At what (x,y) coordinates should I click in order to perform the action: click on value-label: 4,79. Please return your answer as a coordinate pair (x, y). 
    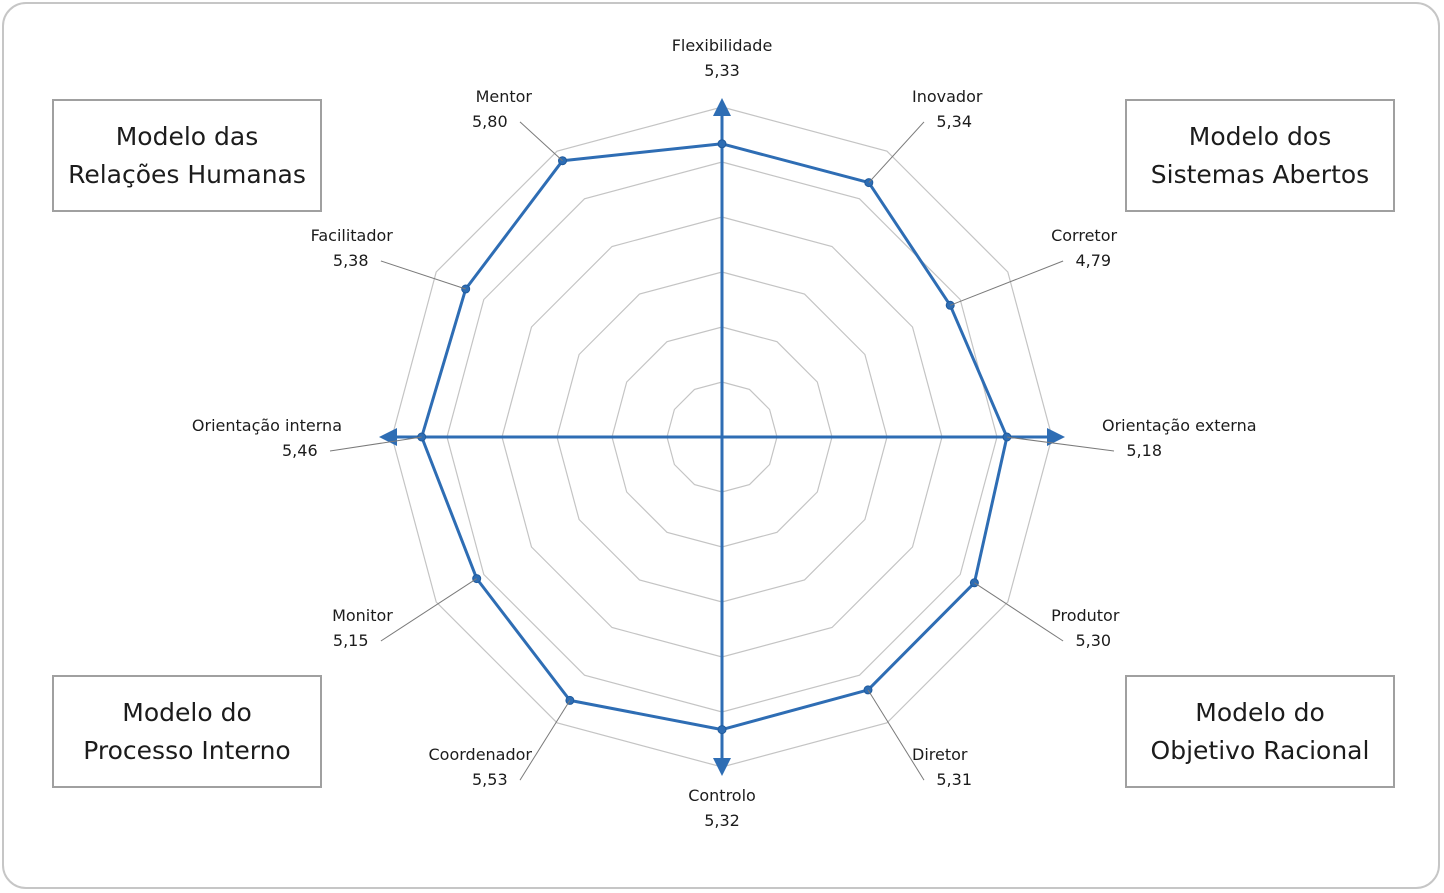
    Looking at the image, I should click on (1093, 260).